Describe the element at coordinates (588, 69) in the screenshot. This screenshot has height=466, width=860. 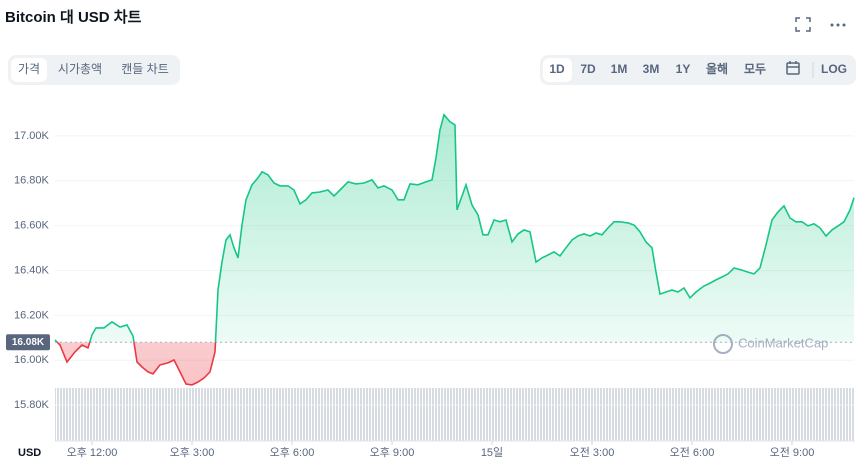
I see `range-button: 7D` at that location.